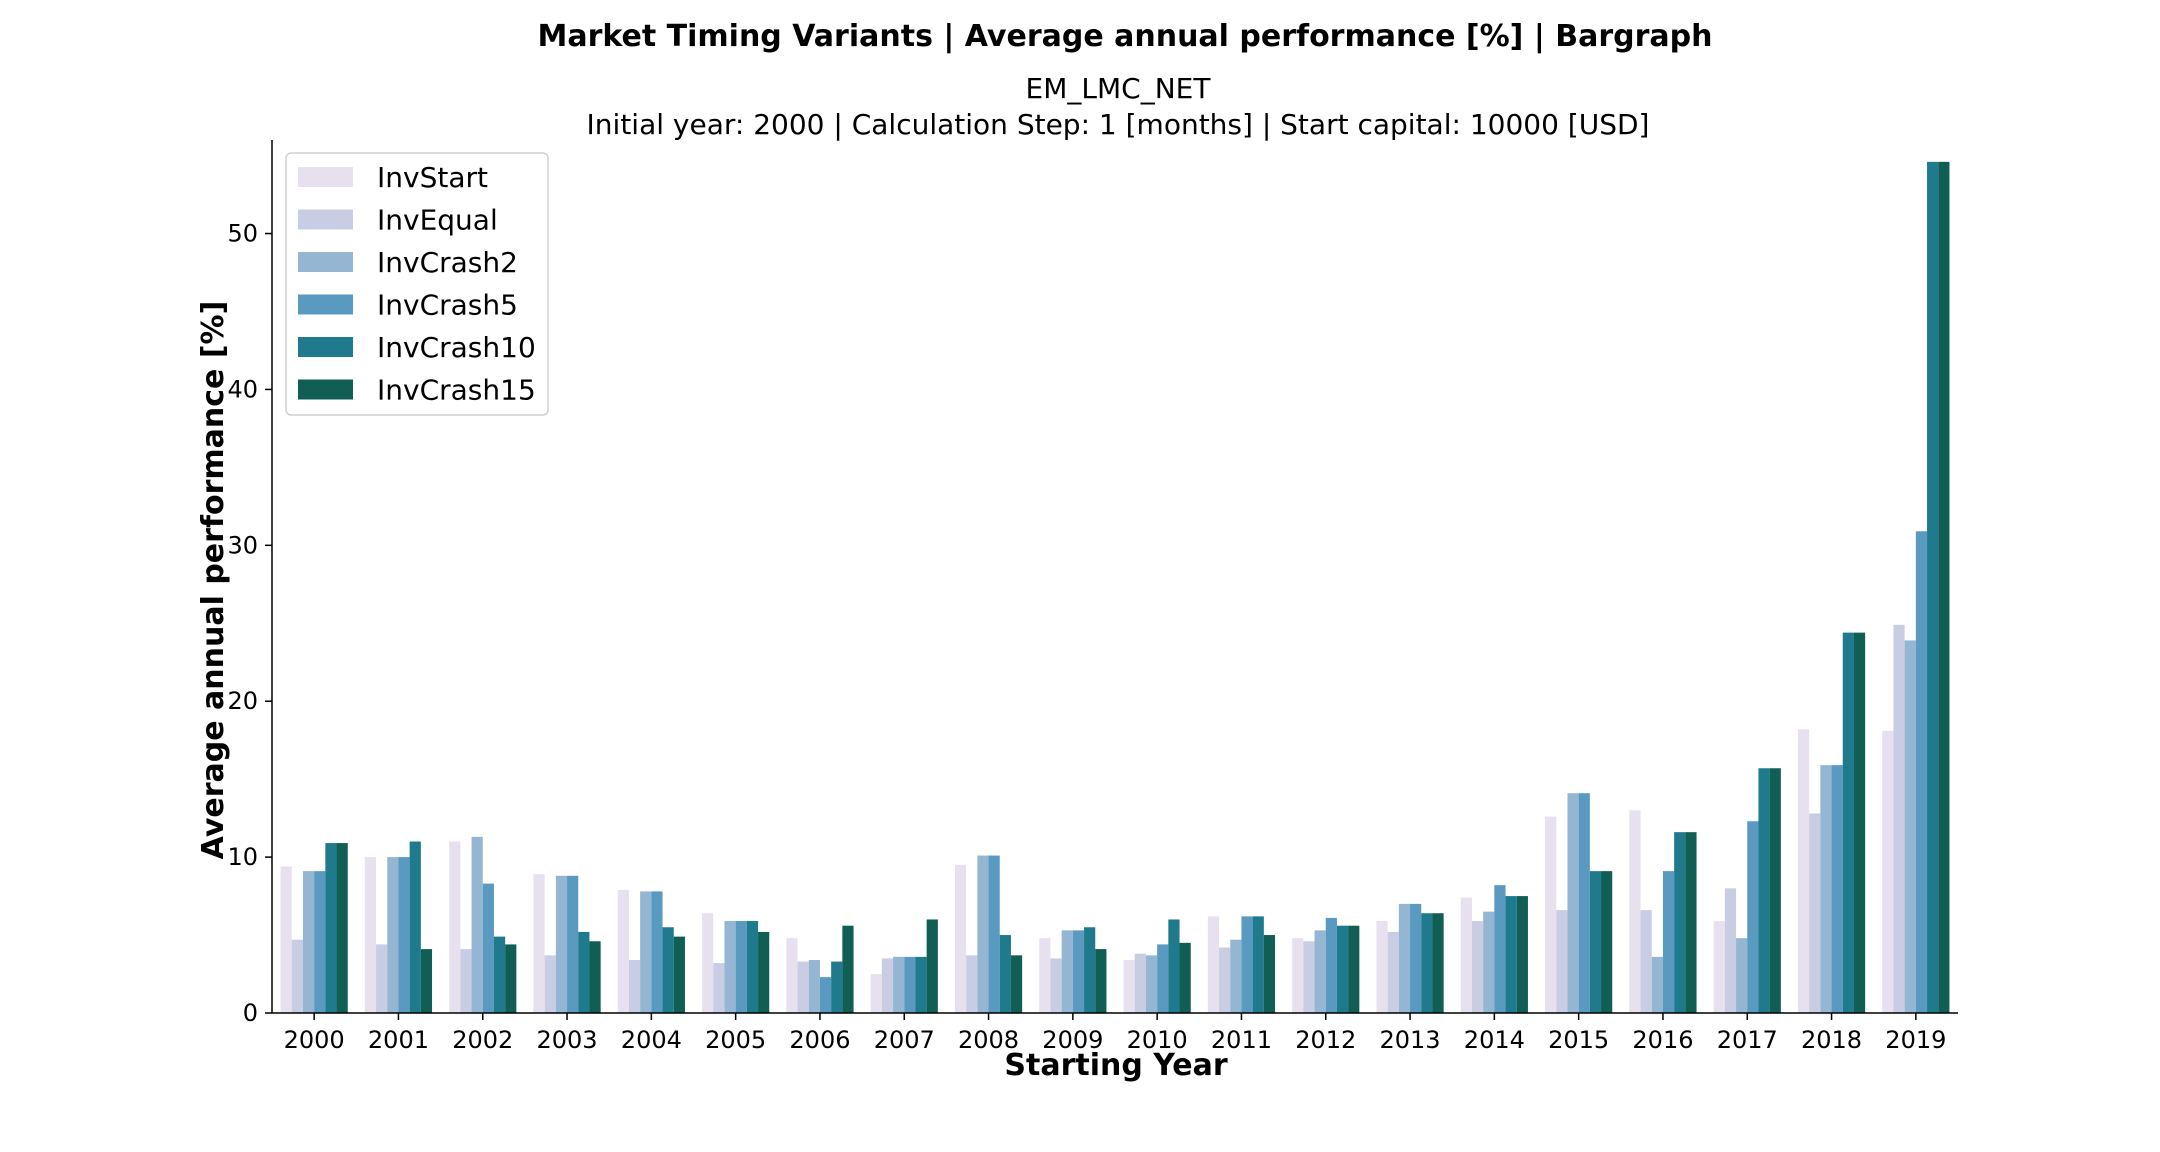 This screenshot has width=2160, height=1152. I want to click on bar-invcrash5-2005, so click(741, 967).